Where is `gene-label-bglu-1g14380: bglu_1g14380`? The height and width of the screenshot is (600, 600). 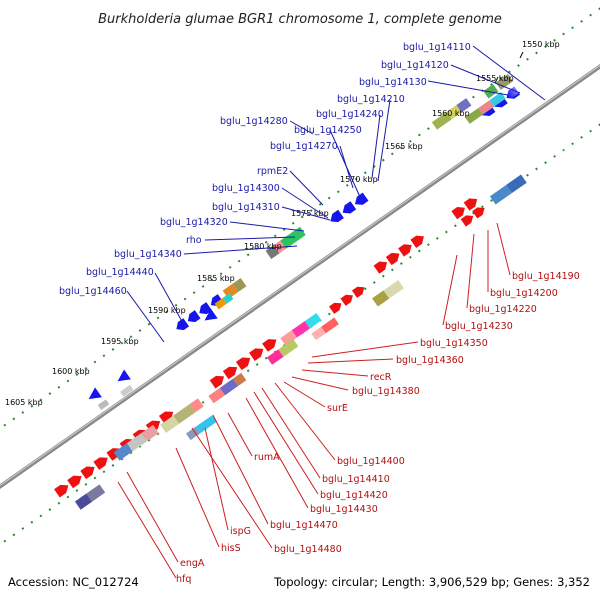
gene-label-bglu-1g14380: bglu_1g14380 is located at coordinates (386, 391).